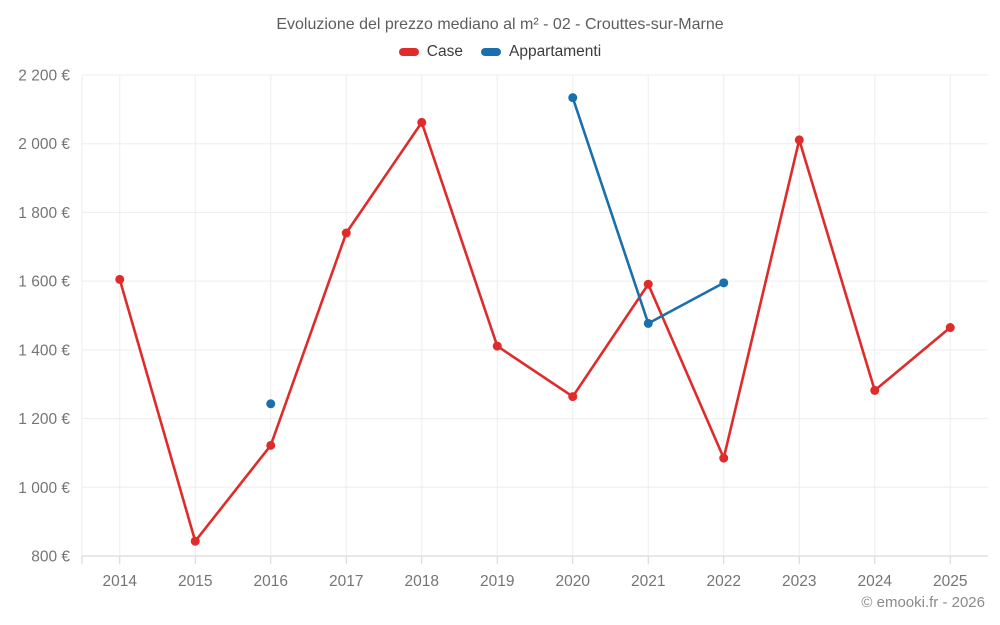 The width and height of the screenshot is (1000, 625). Describe the element at coordinates (923, 602) in the screenshot. I see `copyright-watermark: © emooki.fr - 2026` at that location.